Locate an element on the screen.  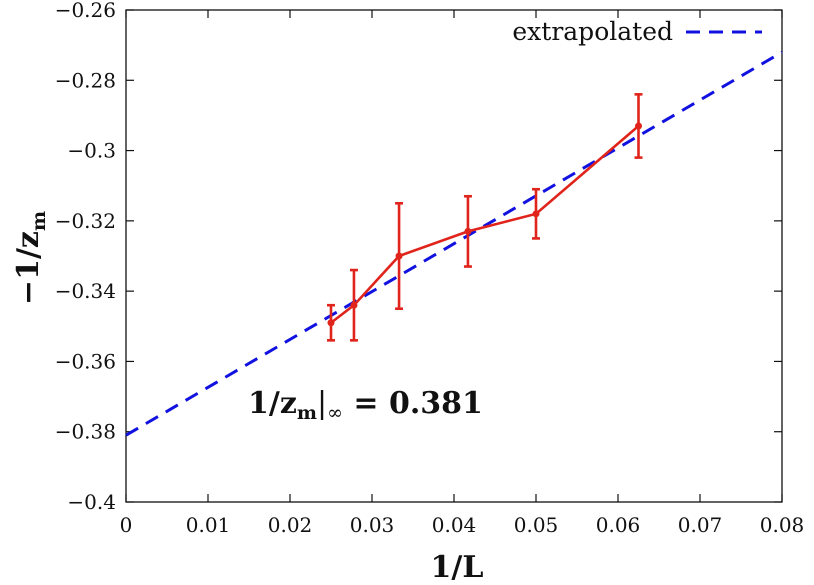
legend: extrapolated is located at coordinates (637, 31).